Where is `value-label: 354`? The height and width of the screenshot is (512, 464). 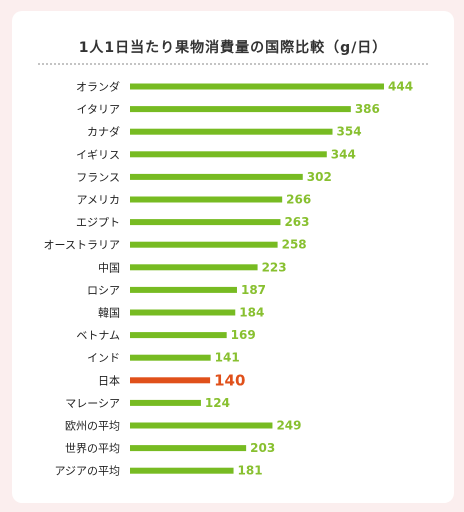
value-label: 354 is located at coordinates (349, 132).